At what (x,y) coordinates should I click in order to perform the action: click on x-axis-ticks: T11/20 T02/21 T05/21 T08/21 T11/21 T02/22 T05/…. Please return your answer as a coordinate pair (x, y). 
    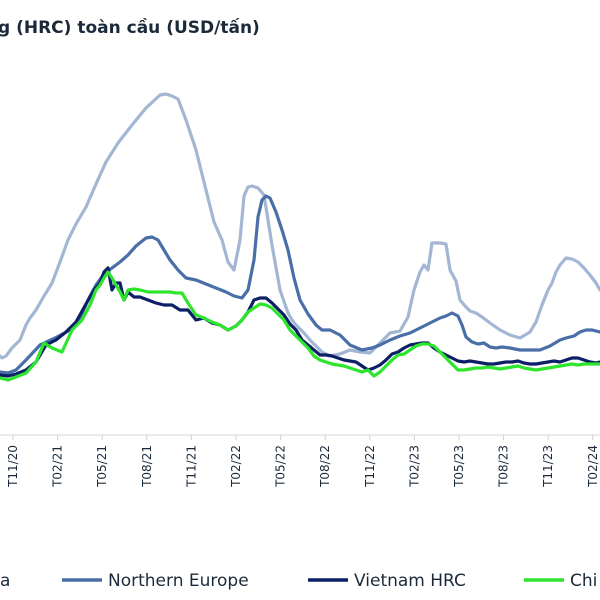
    Looking at the image, I should click on (303, 461).